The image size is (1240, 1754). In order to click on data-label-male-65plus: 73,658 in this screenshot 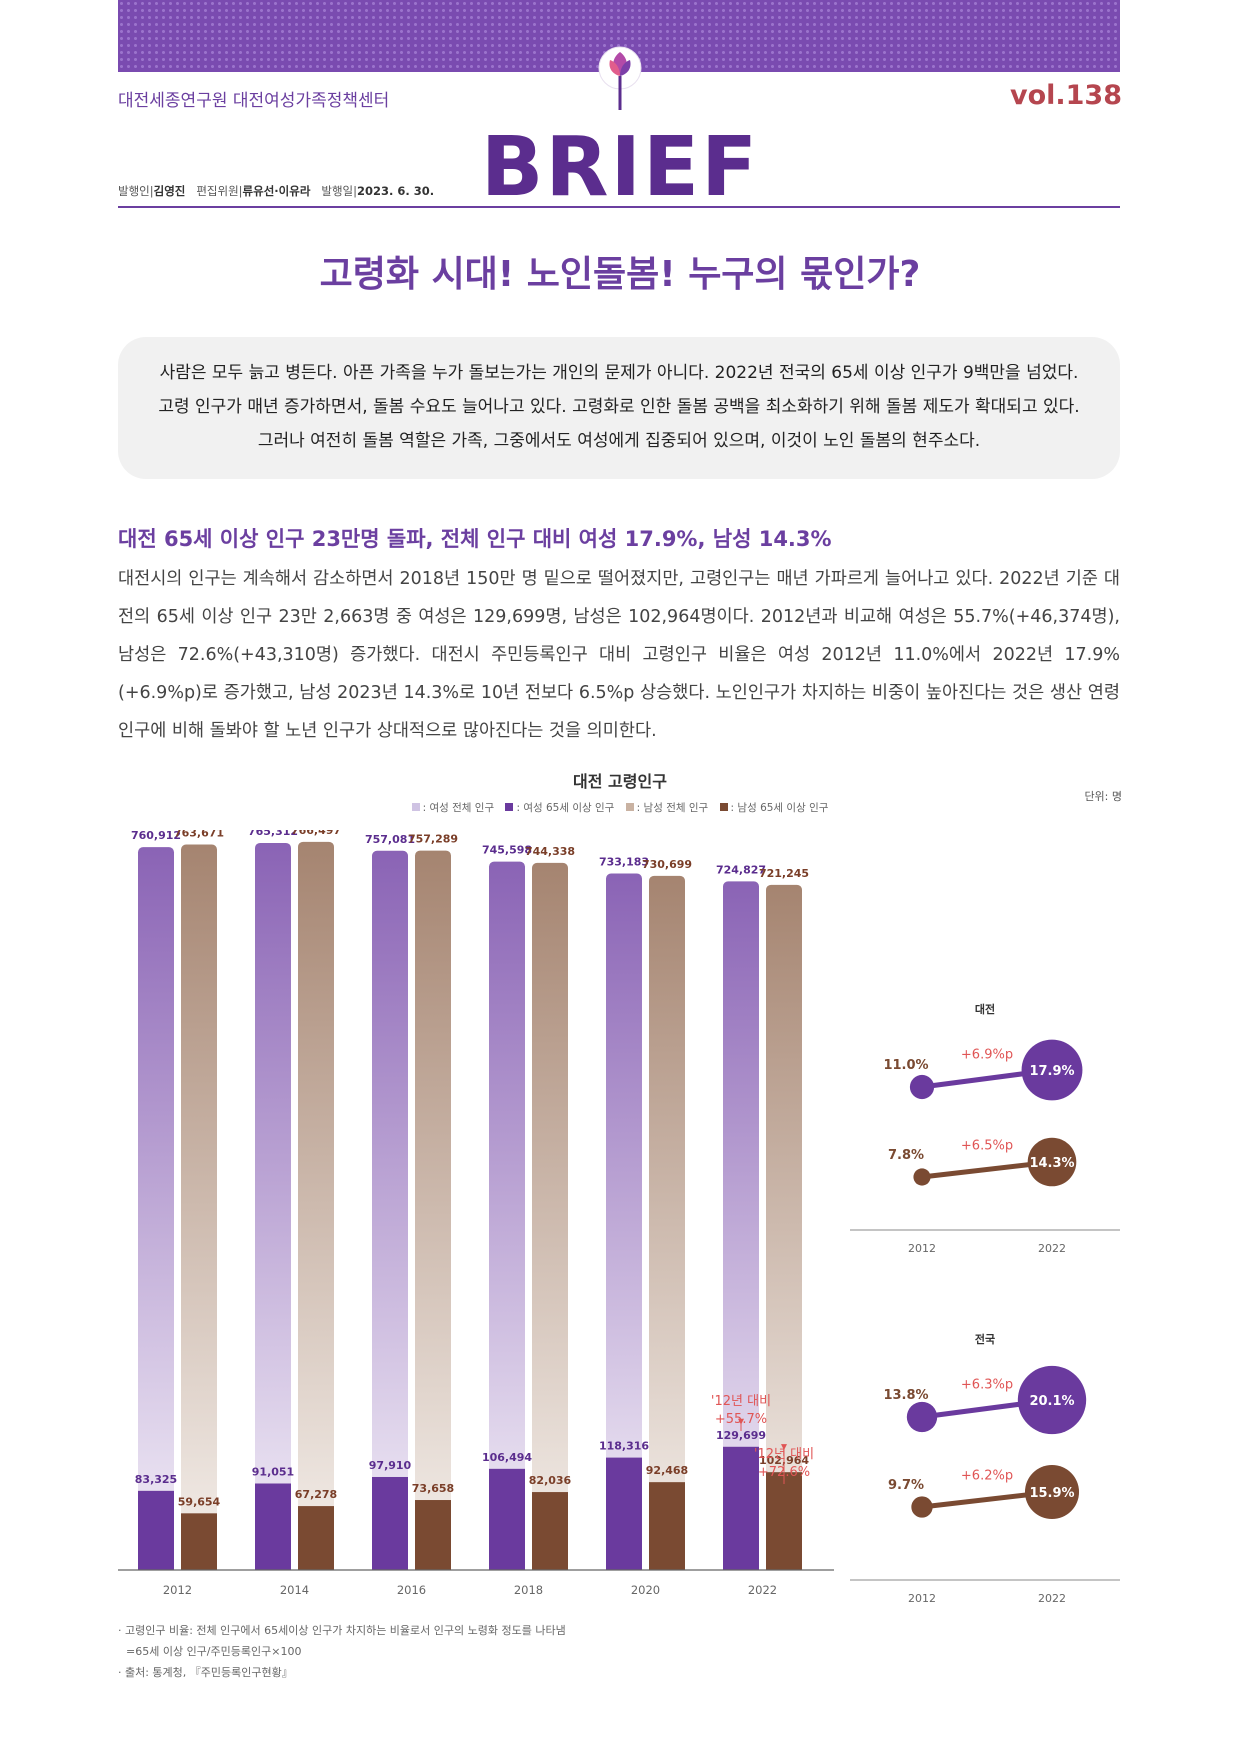, I will do `click(433, 1488)`.